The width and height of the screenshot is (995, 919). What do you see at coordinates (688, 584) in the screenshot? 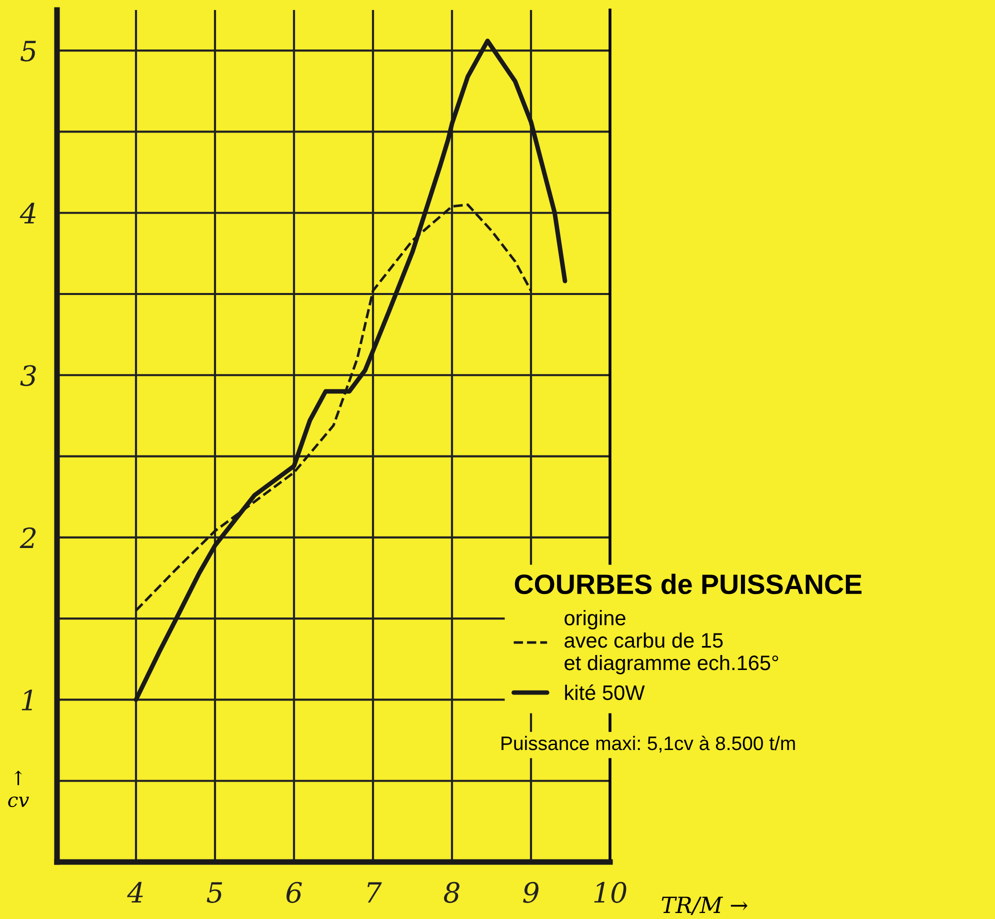
I see `legend-title: COURBES de PUISSANCE` at bounding box center [688, 584].